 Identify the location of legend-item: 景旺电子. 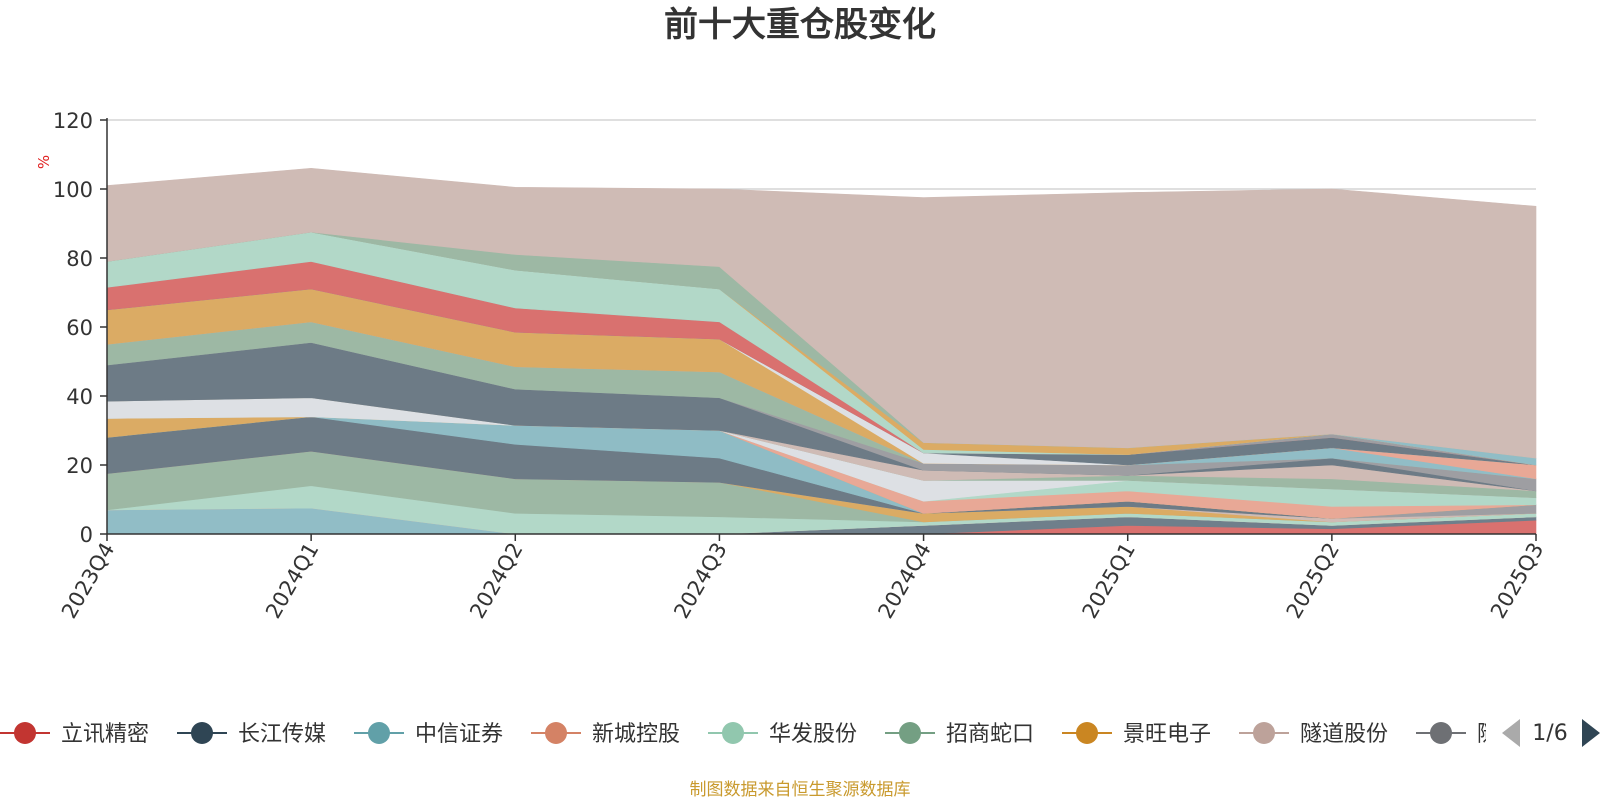
(1136, 734).